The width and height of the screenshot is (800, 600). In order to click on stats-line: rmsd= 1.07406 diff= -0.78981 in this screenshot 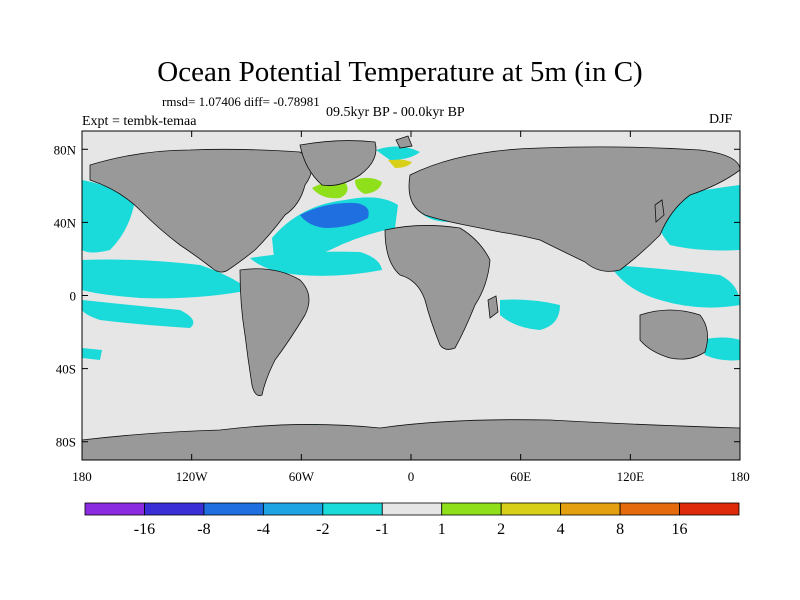, I will do `click(241, 101)`.